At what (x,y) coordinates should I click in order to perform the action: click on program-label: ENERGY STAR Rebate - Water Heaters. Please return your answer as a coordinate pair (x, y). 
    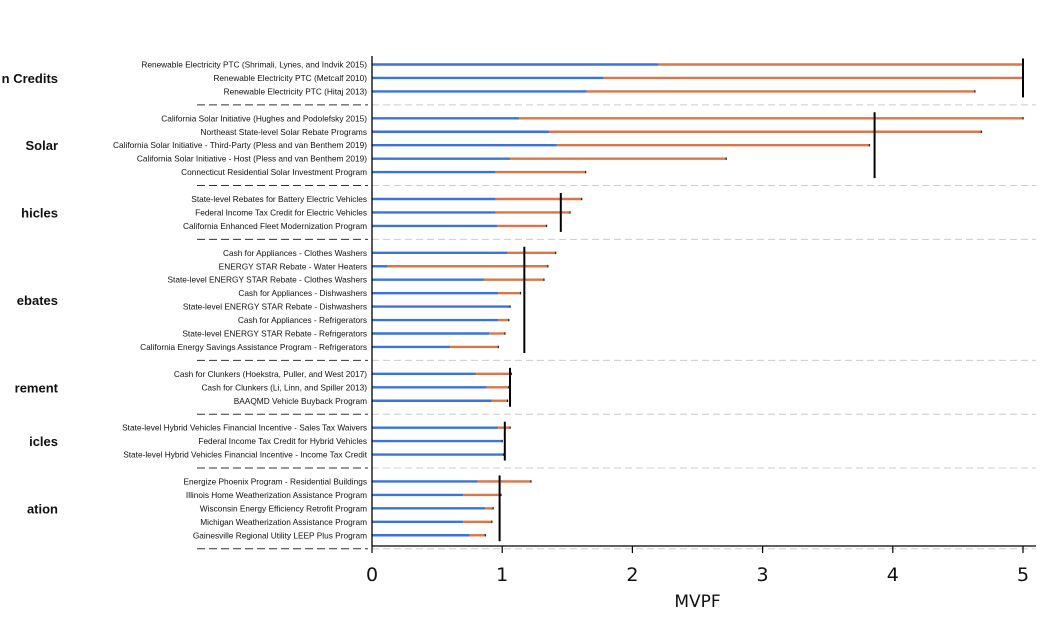
    Looking at the image, I should click on (293, 266).